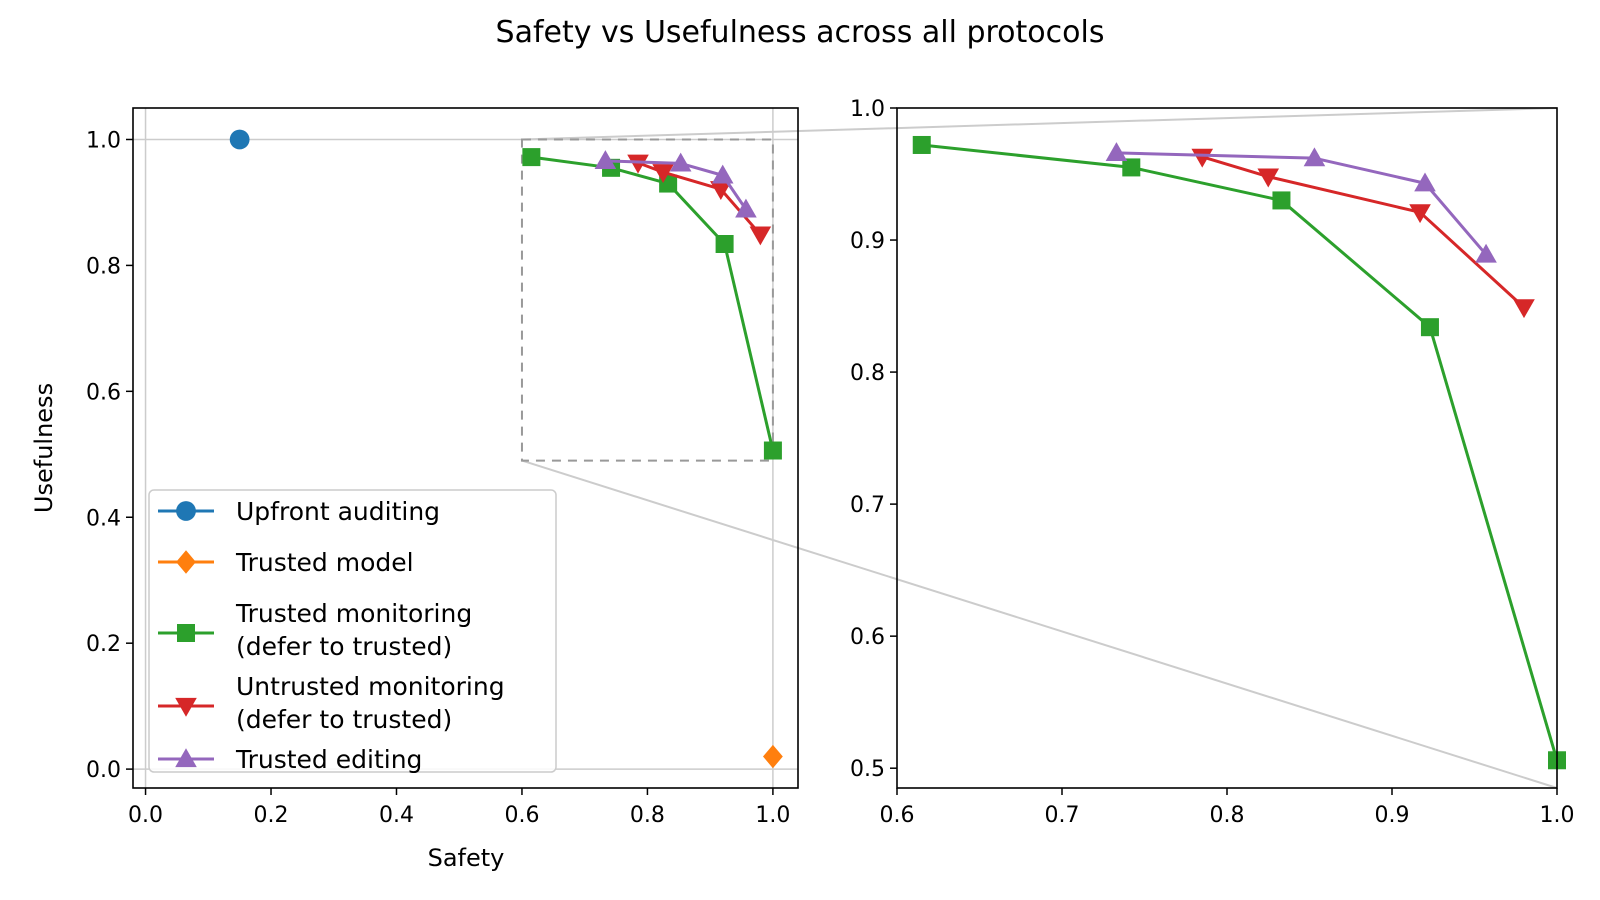 This screenshot has height=900, width=1600. I want to click on zoom-box, so click(647, 300).